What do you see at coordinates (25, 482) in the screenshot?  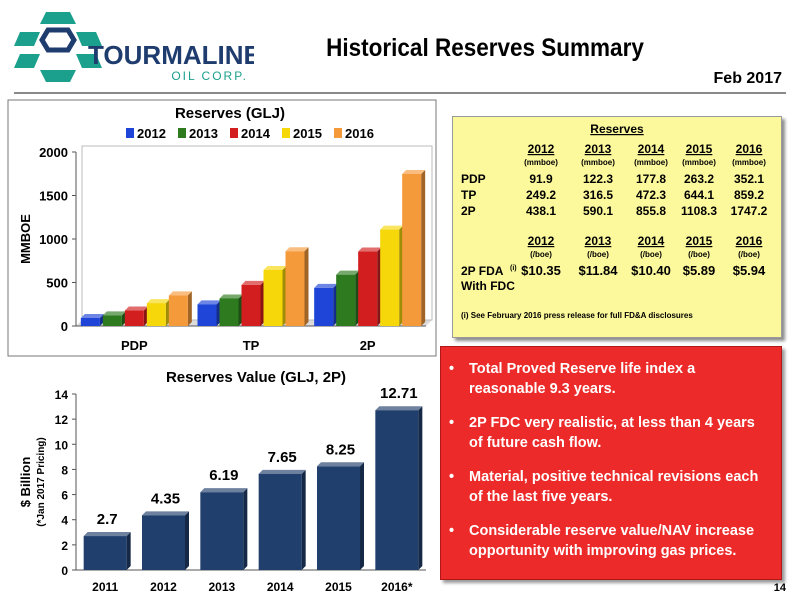 I see `y-axis-label: $ Billion` at bounding box center [25, 482].